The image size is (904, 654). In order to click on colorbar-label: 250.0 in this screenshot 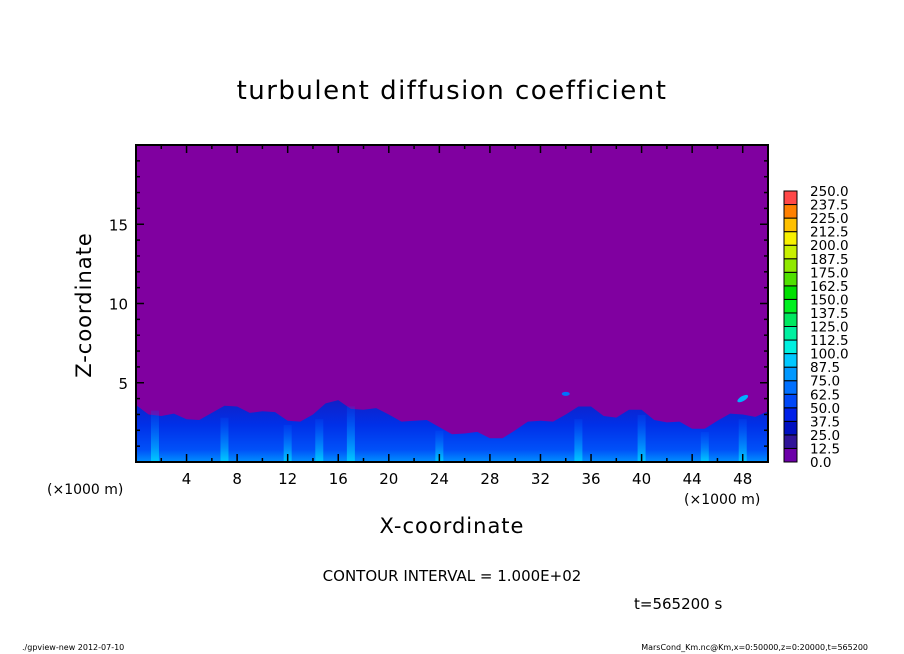, I will do `click(829, 192)`.